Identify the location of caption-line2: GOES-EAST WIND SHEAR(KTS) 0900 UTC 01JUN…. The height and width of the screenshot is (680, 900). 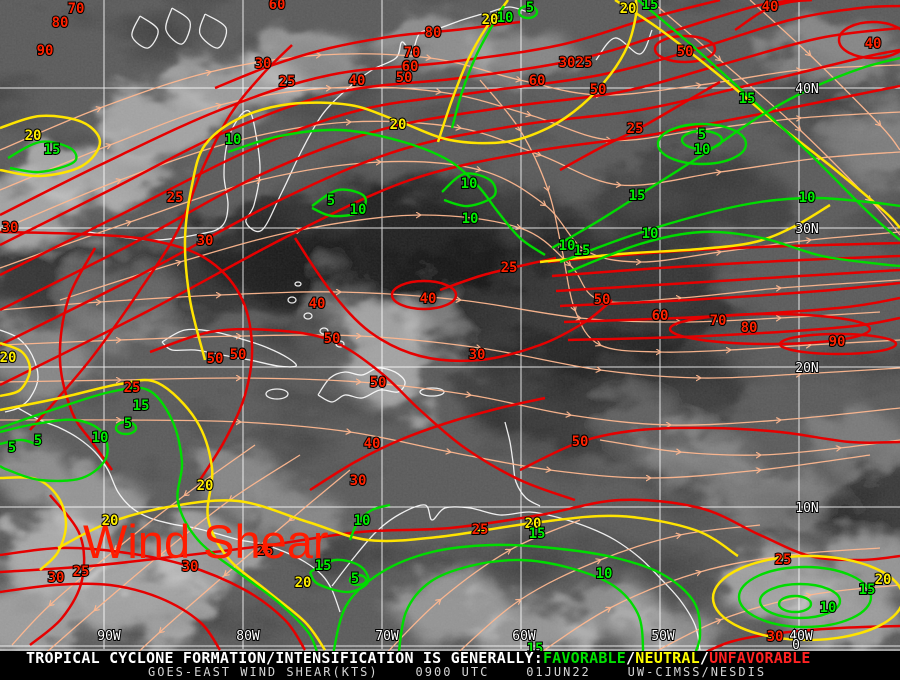
(450, 673).